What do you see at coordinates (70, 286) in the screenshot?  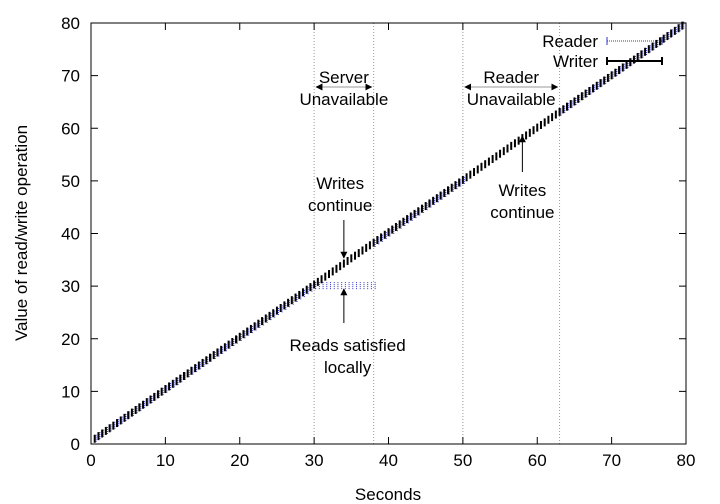 I see `y-tick-label: 30` at bounding box center [70, 286].